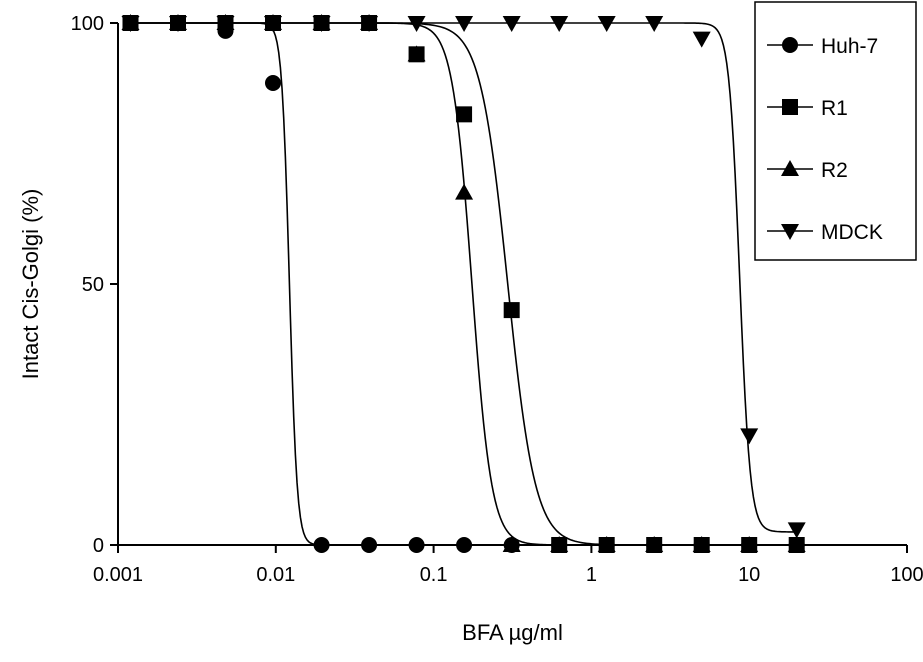  What do you see at coordinates (30, 284) in the screenshot?
I see `y-axis-title: Intact Cis-Golgi (%)` at bounding box center [30, 284].